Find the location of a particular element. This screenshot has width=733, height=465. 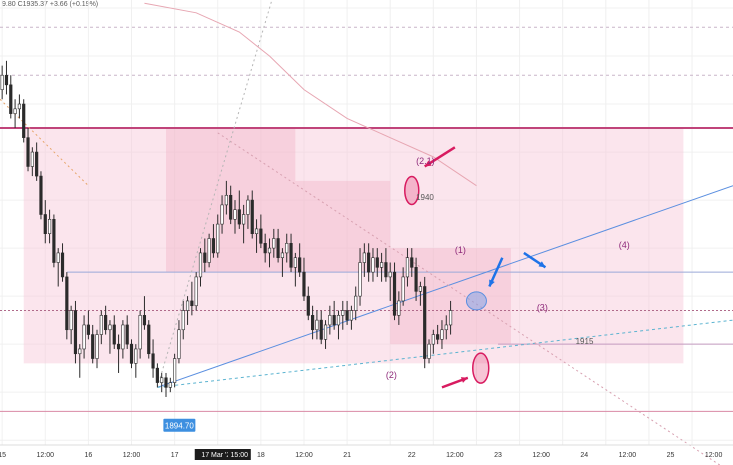

annotation-marks is located at coordinates (475, 267).